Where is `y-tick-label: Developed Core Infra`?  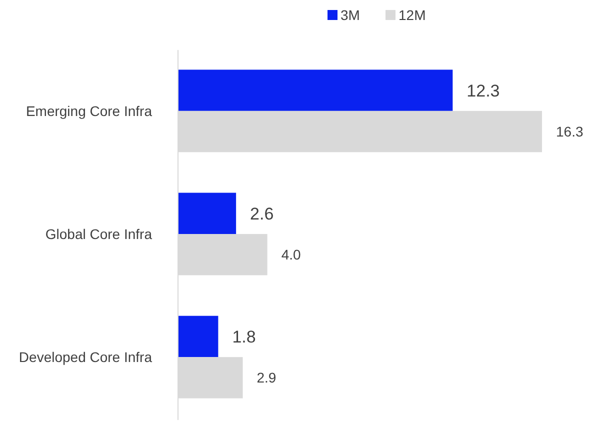
y-tick-label: Developed Core Infra is located at coordinates (85, 356).